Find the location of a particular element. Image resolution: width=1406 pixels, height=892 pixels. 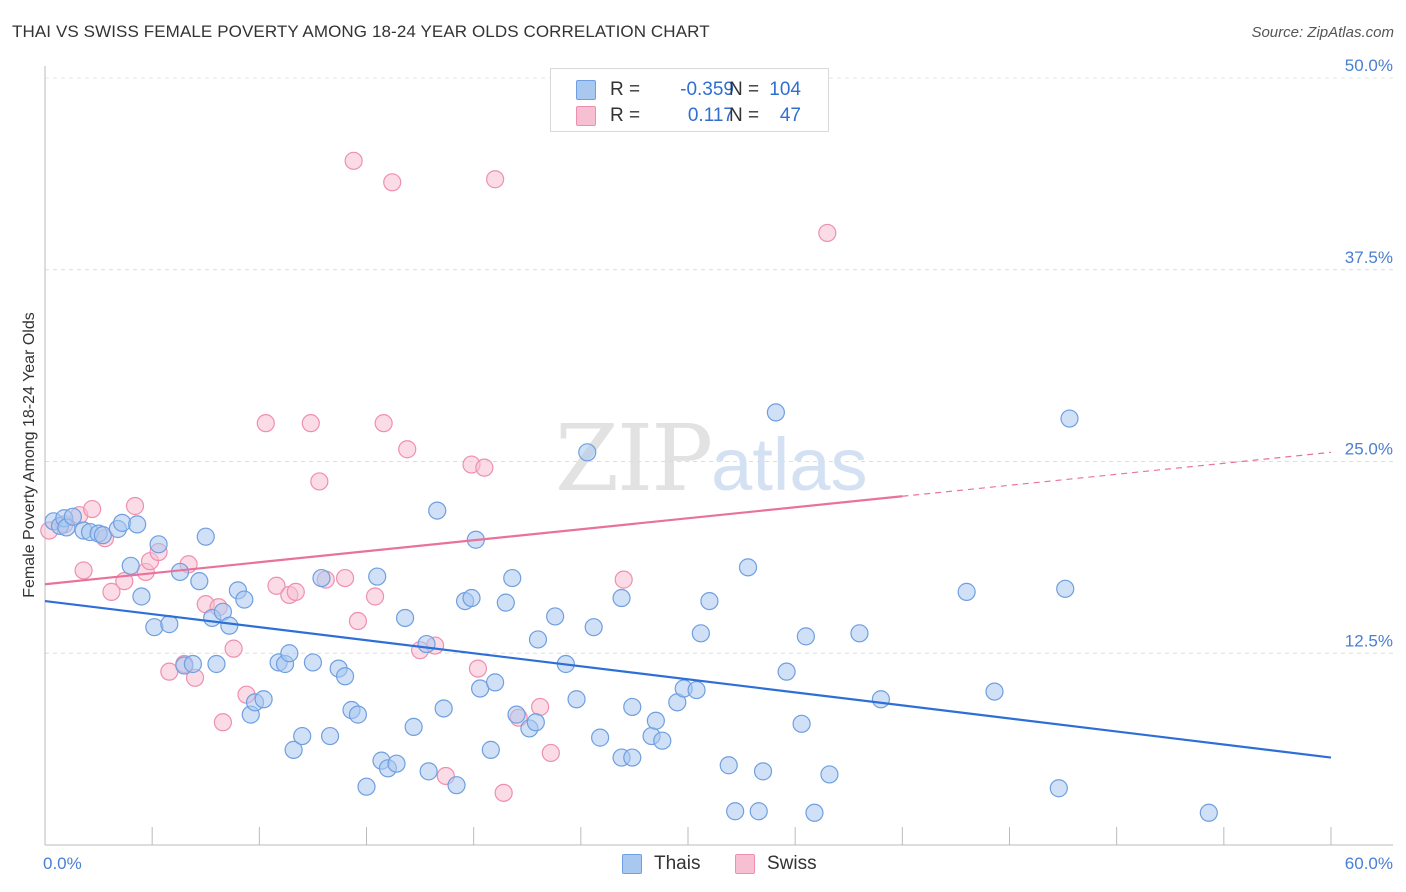

y-tick-label: 50.0% is located at coordinates (1369, 65).